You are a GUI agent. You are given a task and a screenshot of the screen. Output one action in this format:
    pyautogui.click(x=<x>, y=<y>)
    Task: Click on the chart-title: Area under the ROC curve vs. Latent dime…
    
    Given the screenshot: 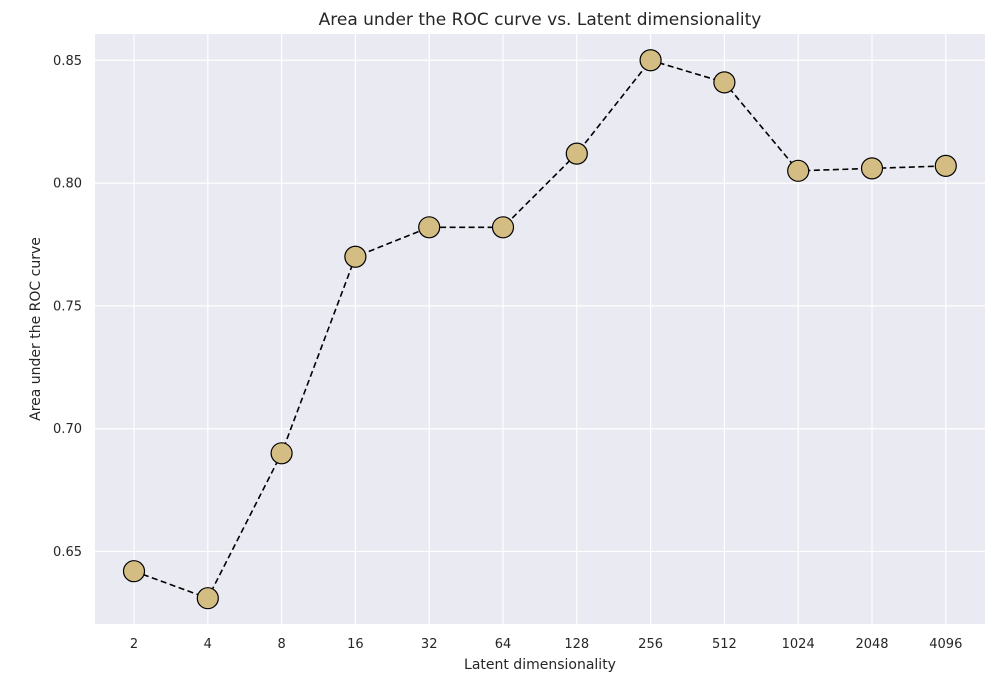 What is the action you would take?
    pyautogui.click(x=540, y=20)
    